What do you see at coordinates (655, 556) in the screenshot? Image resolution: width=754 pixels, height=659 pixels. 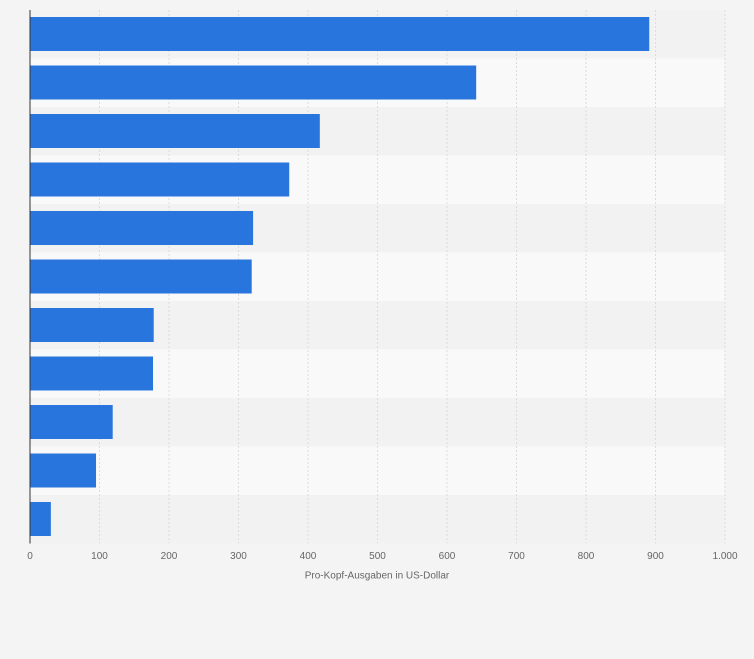 I see `x-tick-label: 900` at bounding box center [655, 556].